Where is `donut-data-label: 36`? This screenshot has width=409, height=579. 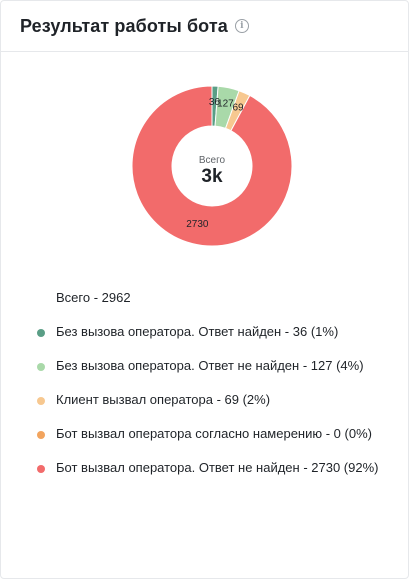
donut-data-label: 36 is located at coordinates (215, 102).